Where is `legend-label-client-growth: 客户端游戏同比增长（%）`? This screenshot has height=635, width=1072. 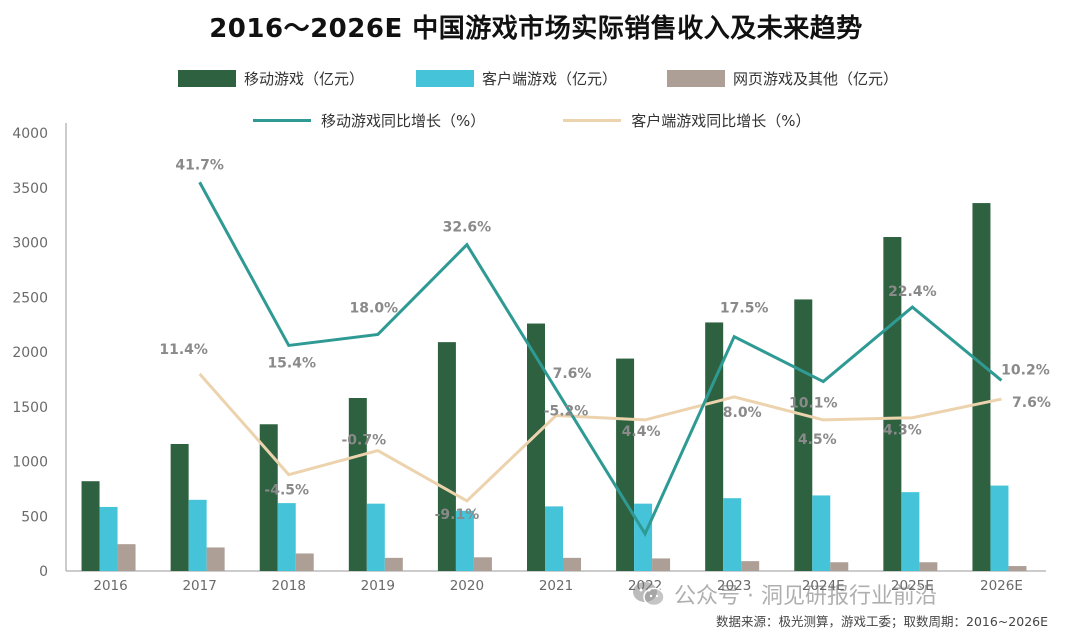 legend-label-client-growth: 客户端游戏同比增长（%） is located at coordinates (721, 121).